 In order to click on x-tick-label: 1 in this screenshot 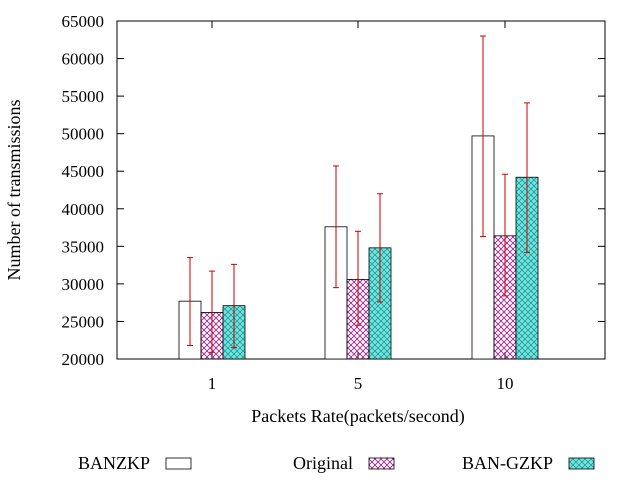, I will do `click(212, 383)`.